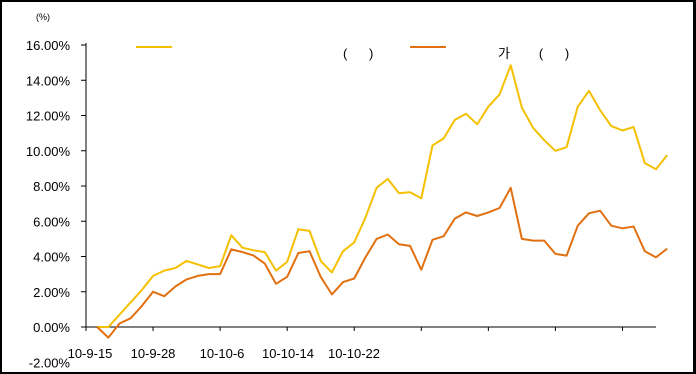  Describe the element at coordinates (50, 362) in the screenshot. I see `y-tick-label: -2.00%` at that location.